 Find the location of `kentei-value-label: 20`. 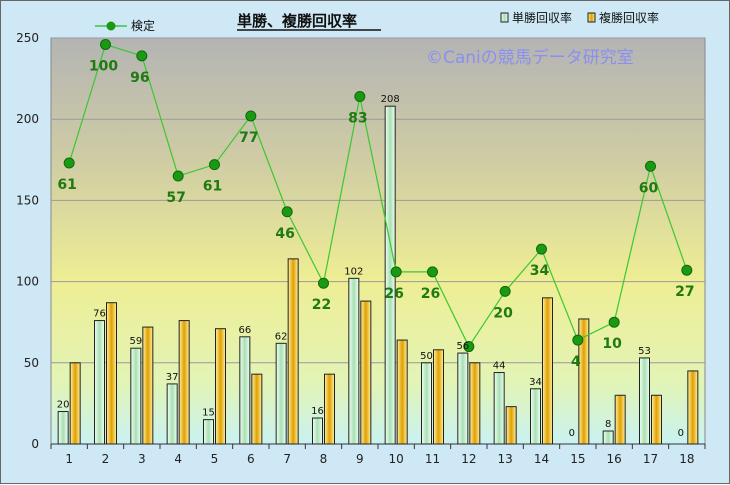

kentei-value-label: 20 is located at coordinates (503, 313).